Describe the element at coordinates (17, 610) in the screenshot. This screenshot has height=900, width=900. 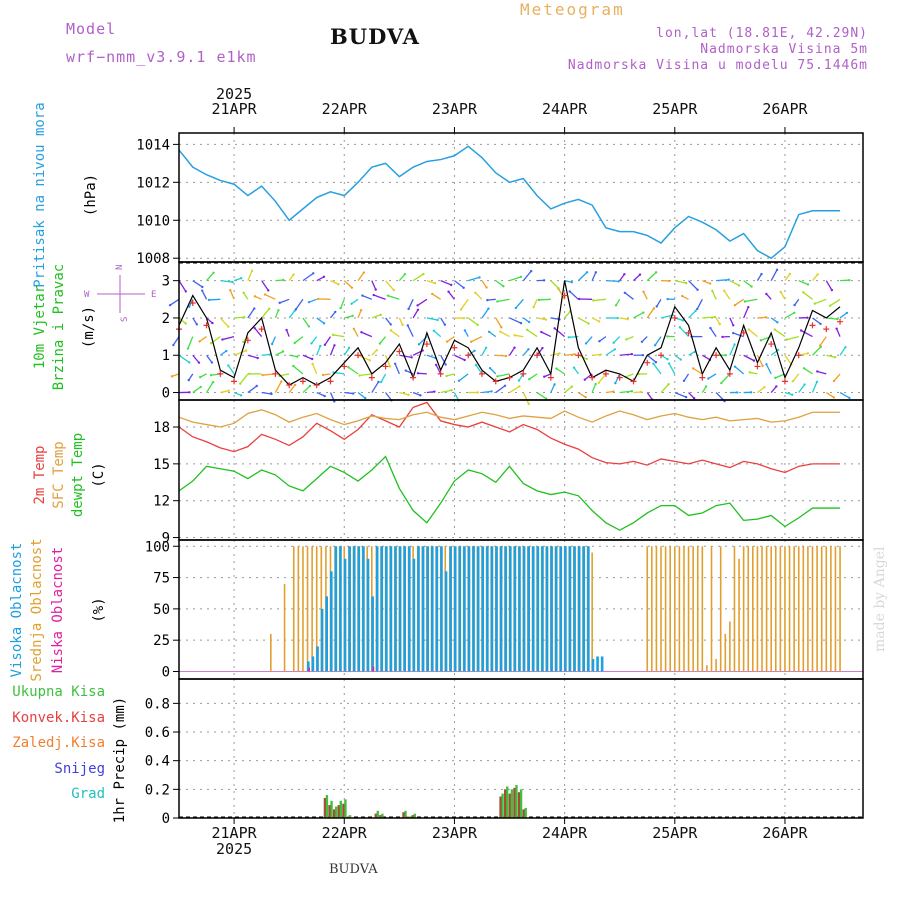
I see `cloud-ylabel-1: Visoka Oblacnost` at that location.